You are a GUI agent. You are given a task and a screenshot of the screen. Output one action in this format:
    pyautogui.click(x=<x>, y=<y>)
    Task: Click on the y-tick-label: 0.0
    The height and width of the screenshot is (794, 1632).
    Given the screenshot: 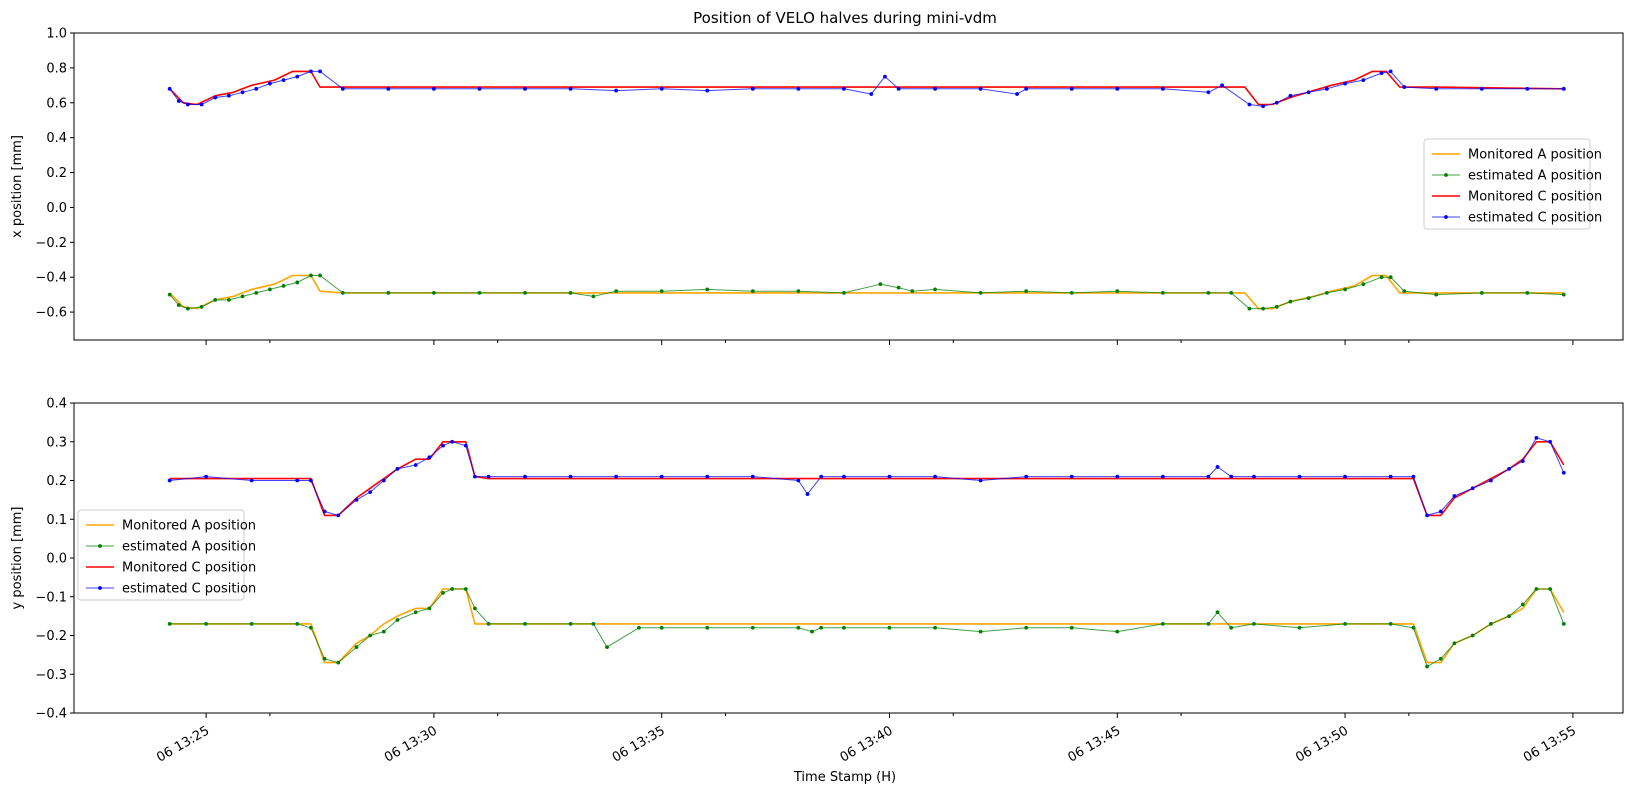 What is the action you would take?
    pyautogui.click(x=56, y=559)
    